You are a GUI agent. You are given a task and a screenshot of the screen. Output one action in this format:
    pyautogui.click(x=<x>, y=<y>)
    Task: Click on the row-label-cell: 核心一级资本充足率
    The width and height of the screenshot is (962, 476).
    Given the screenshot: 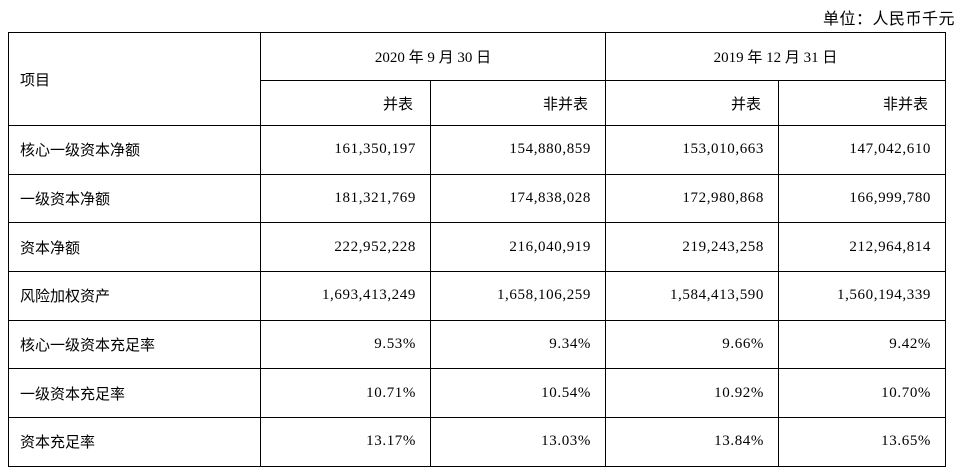 What is the action you would take?
    pyautogui.click(x=134, y=344)
    